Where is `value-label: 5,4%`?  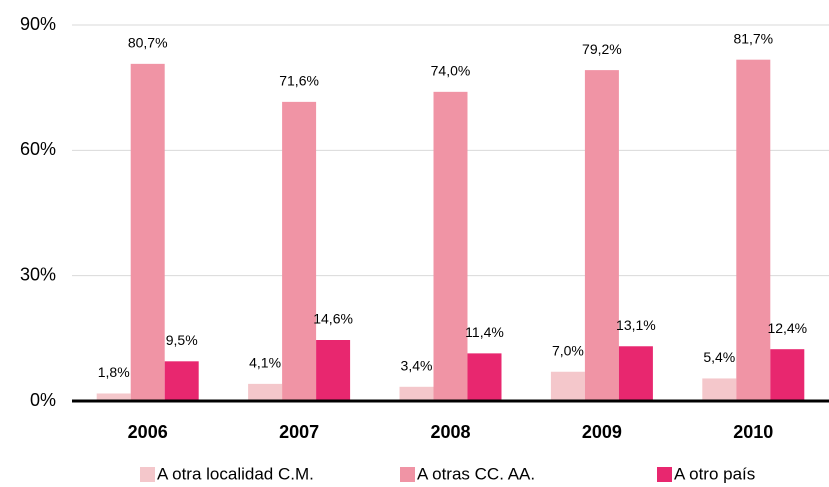 value-label: 5,4% is located at coordinates (719, 357).